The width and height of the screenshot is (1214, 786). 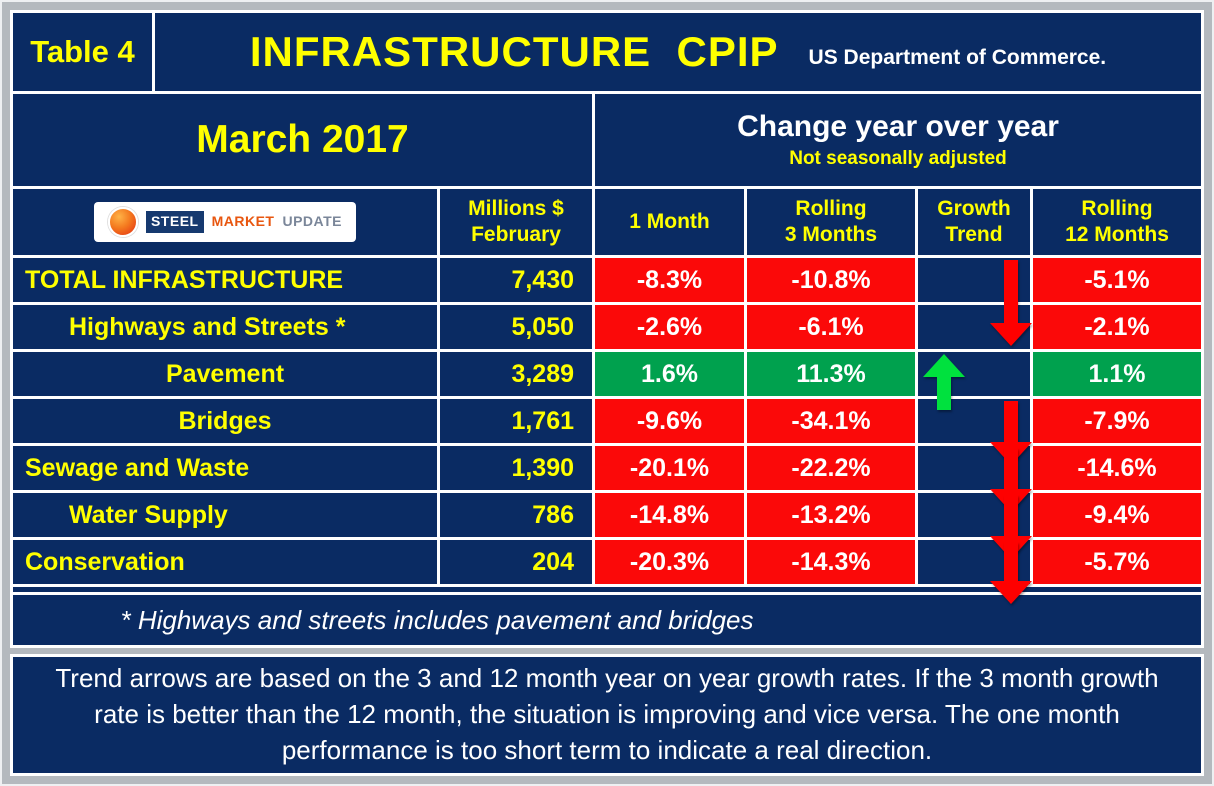 What do you see at coordinates (669, 421) in the screenshot?
I see `pct-1-month-3: -9.6%` at bounding box center [669, 421].